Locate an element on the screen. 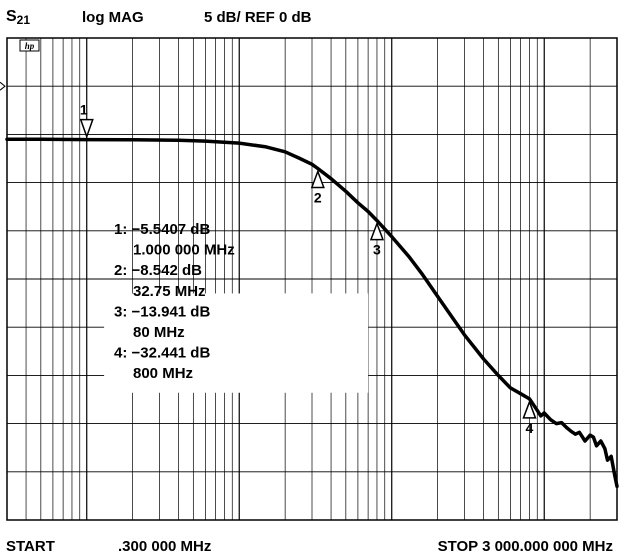 This screenshot has width=621, height=559. readout-1-value: 1: −5.5407 dB is located at coordinates (162, 229).